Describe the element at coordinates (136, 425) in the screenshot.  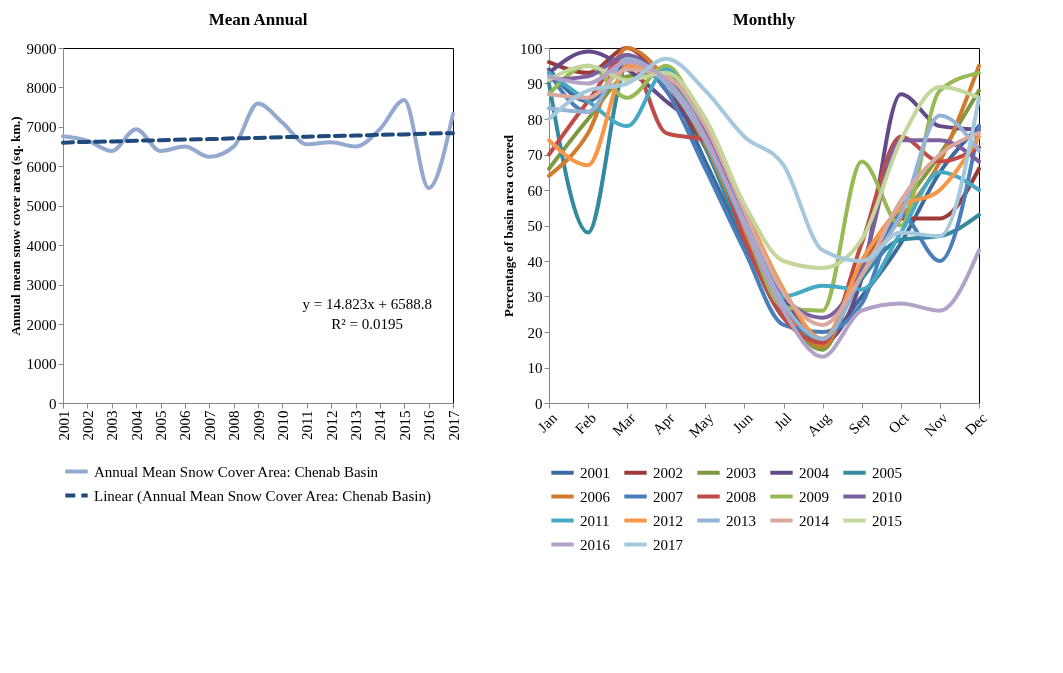
I see `x-tick-label: 2004` at that location.